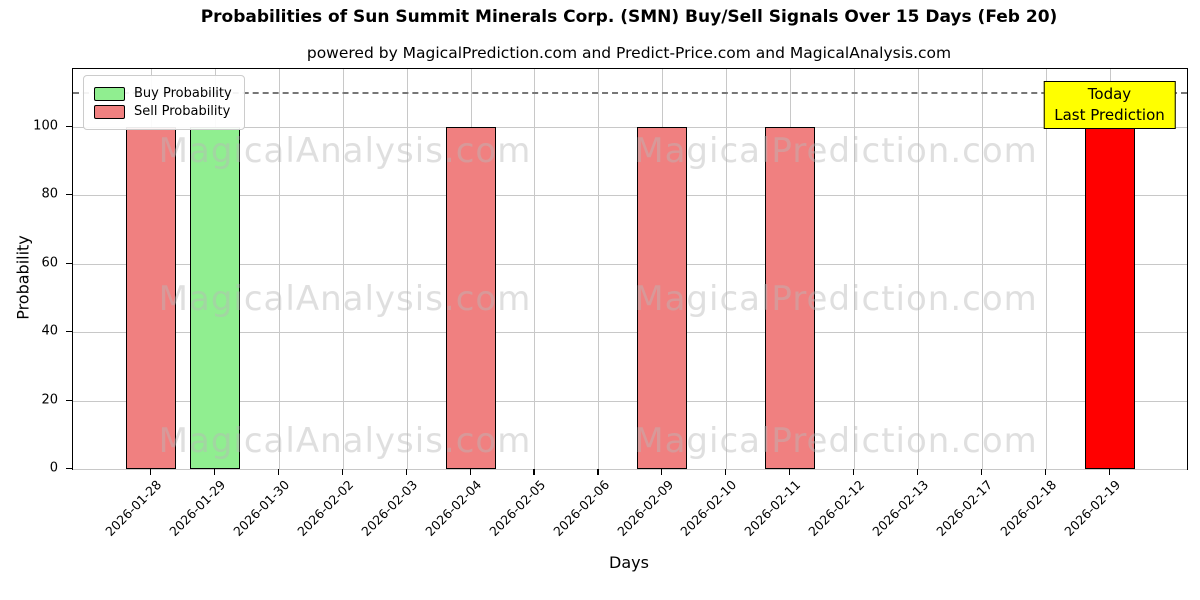 The width and height of the screenshot is (1200, 600). Describe the element at coordinates (325, 508) in the screenshot. I see `x-tick-label-2026-02-02: 2026-02-02` at that location.